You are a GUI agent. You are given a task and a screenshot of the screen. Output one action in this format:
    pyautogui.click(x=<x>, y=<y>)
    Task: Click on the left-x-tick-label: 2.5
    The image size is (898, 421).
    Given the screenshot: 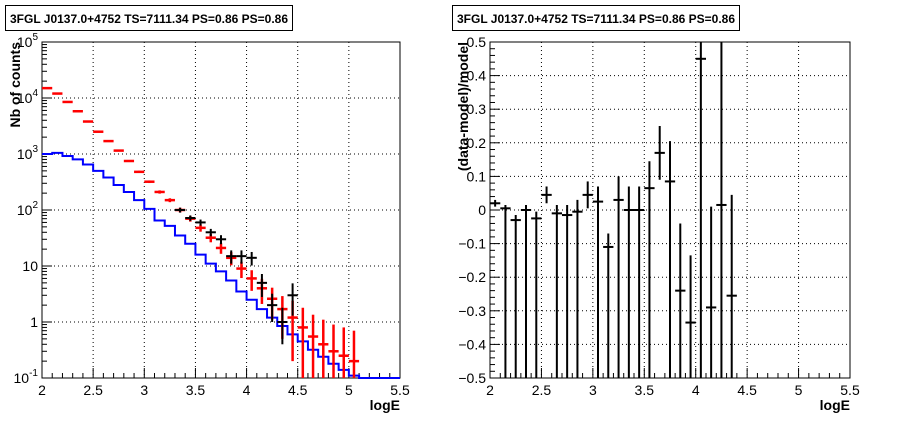 What is the action you would take?
    pyautogui.click(x=93, y=390)
    